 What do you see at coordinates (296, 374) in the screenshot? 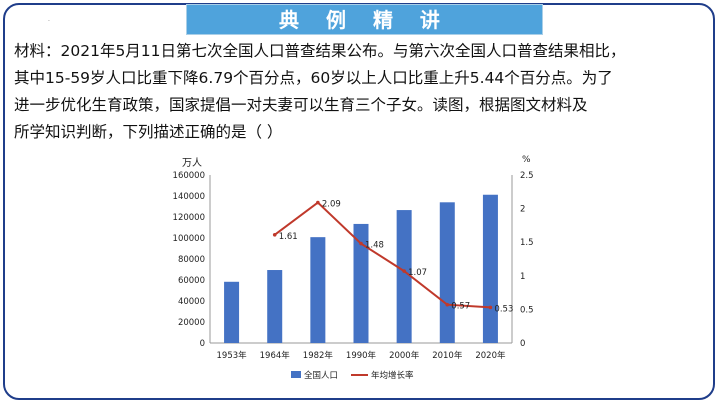
I see `legend-swatch-bar` at bounding box center [296, 374].